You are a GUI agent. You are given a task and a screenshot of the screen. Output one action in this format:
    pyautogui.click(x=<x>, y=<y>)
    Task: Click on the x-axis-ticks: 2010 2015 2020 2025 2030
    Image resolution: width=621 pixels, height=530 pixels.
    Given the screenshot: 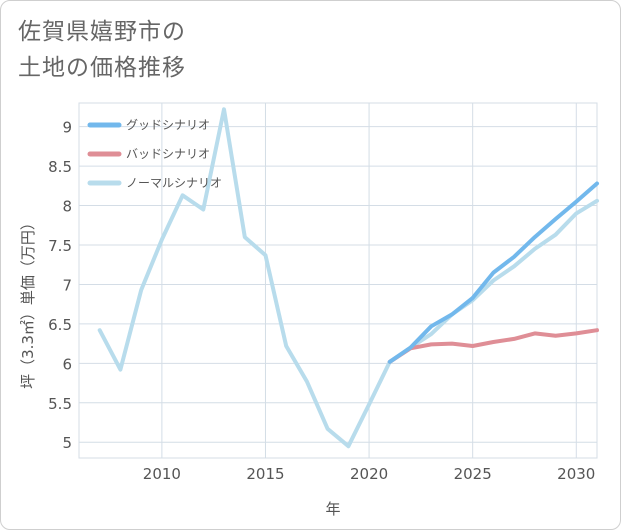 What is the action you would take?
    pyautogui.click(x=369, y=474)
    